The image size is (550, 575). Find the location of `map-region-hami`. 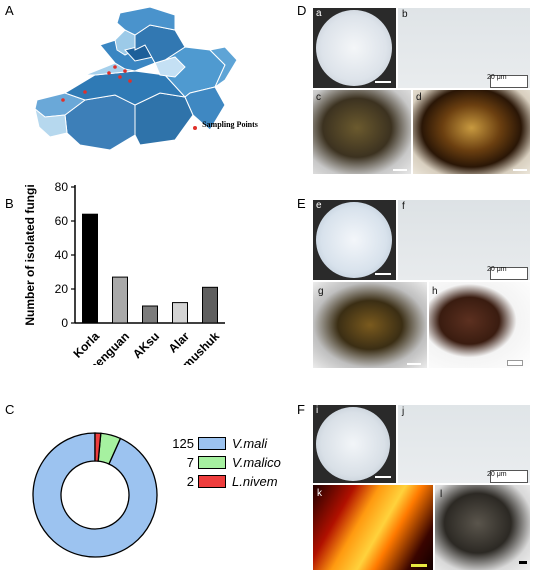

map-region-hami is located at coordinates (223, 67).